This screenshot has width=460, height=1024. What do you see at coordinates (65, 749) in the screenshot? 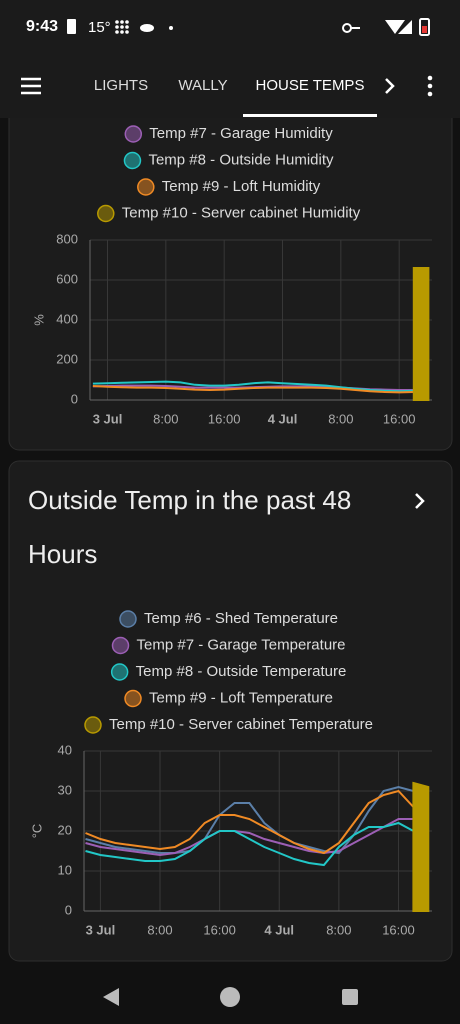
I see `y-tick-label: 40` at bounding box center [65, 749].